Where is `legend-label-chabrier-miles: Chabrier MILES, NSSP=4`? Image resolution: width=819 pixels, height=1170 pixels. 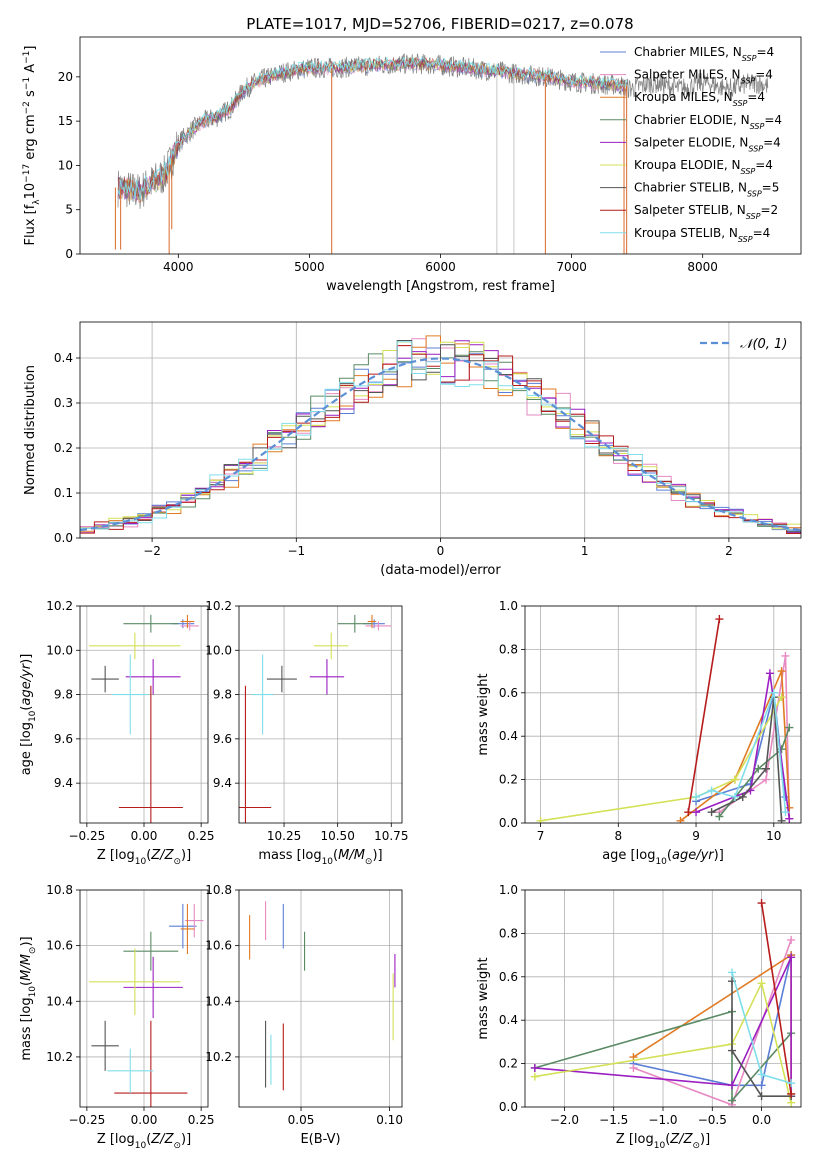
legend-label-chabrier-miles: Chabrier MILES, NSSP=4 is located at coordinates (704, 54).